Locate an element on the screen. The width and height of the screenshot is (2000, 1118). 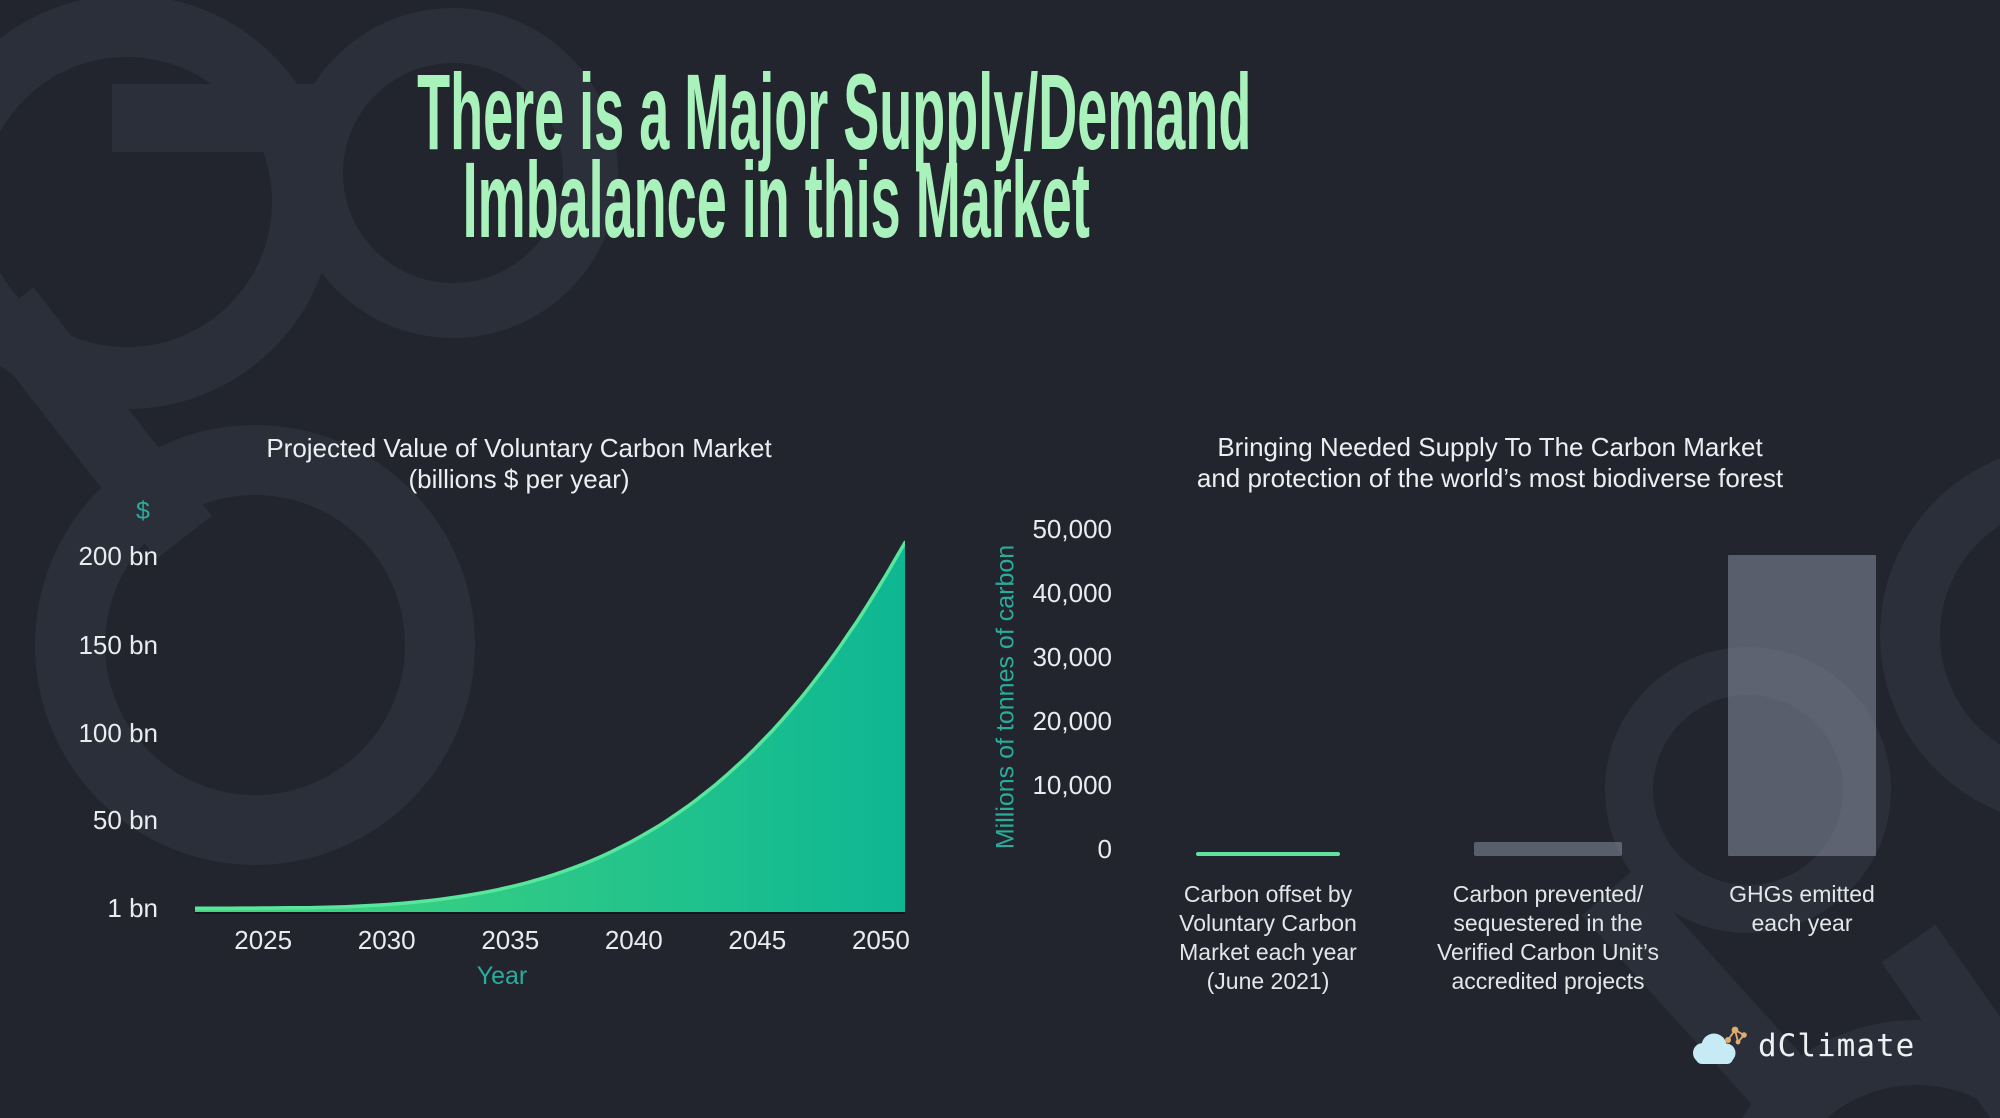
left-chart-xtick-2045: 2045 is located at coordinates (757, 940).